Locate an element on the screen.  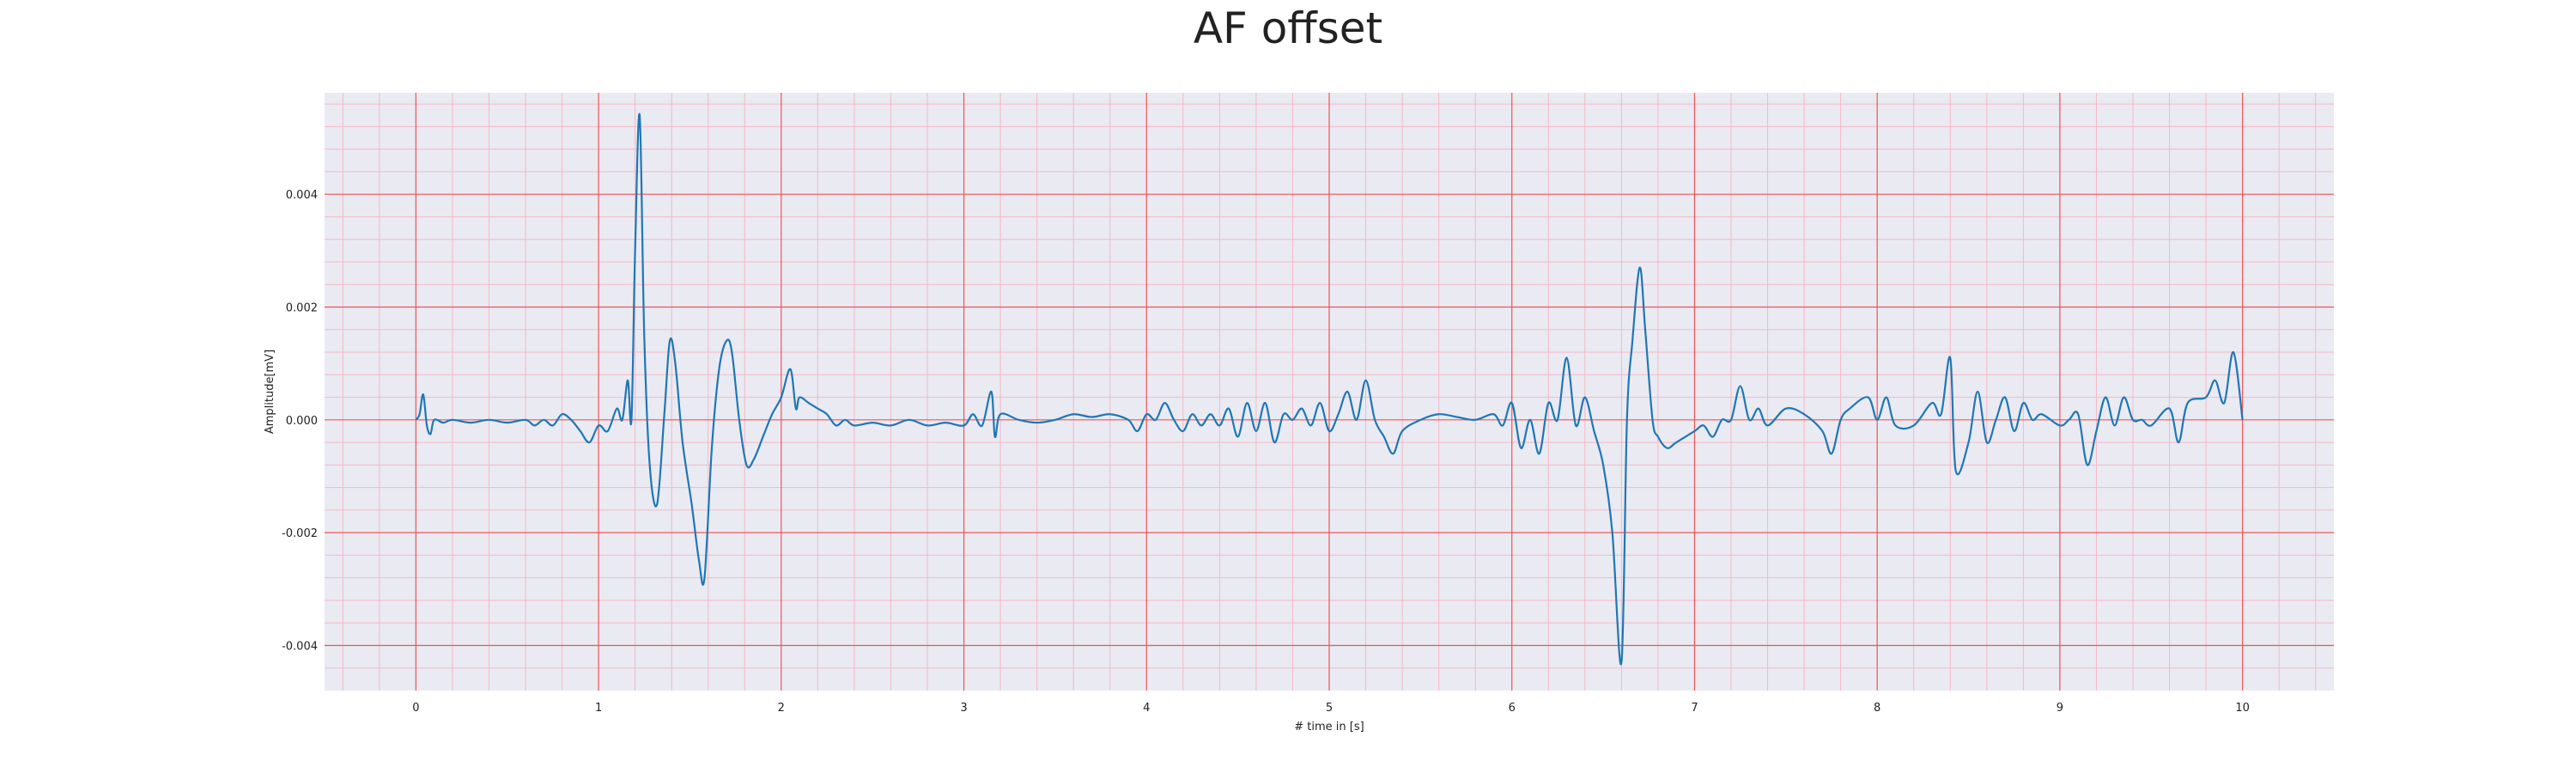
x-tick-label: 9 is located at coordinates (2060, 708).